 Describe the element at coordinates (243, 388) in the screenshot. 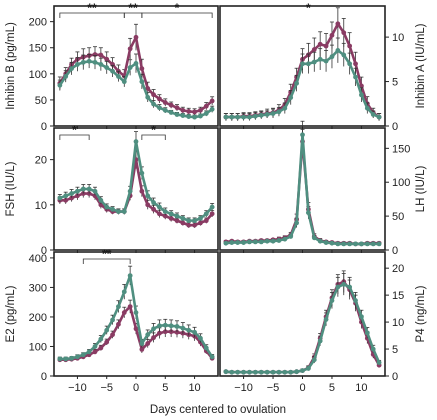

I see `x-tick-label: −10` at that location.